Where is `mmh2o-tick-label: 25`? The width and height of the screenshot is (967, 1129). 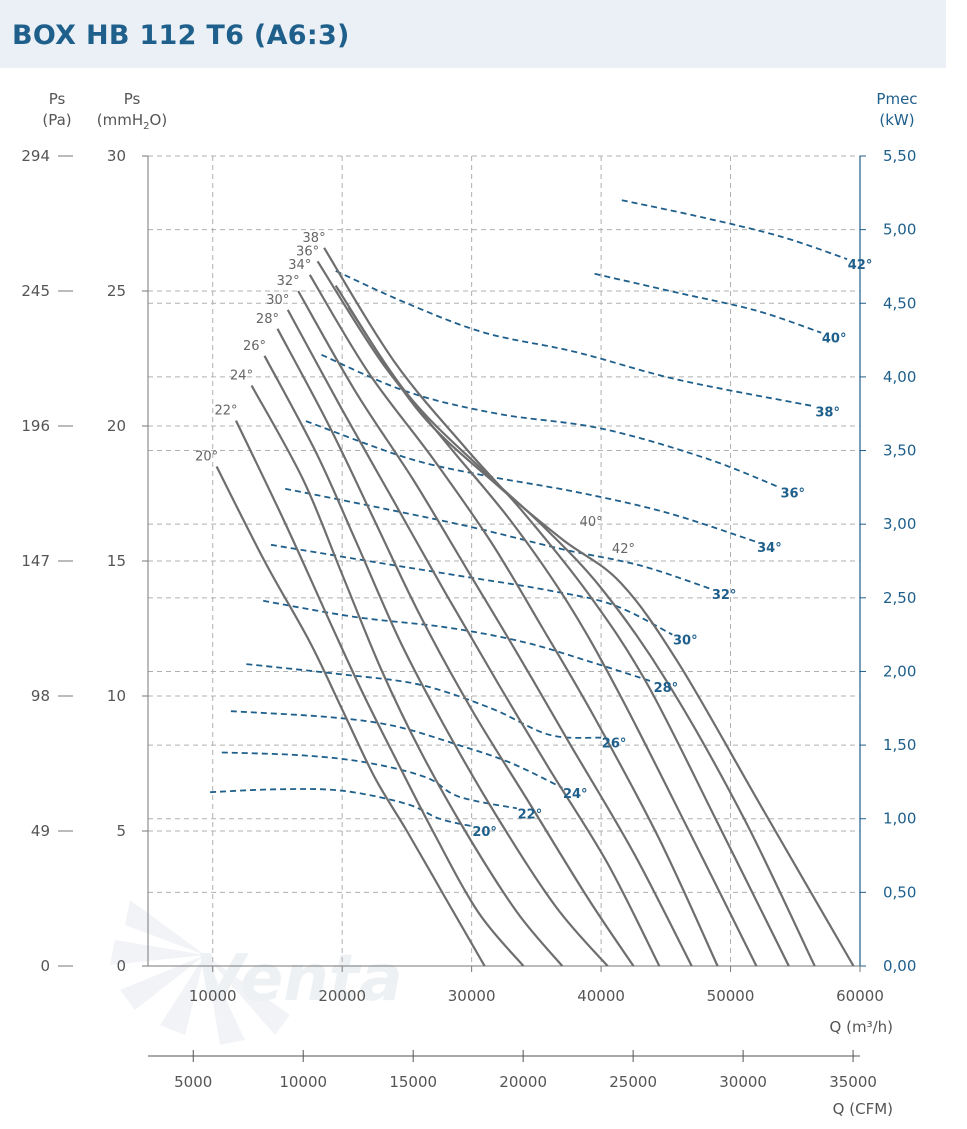
mmh2o-tick-label: 25 is located at coordinates (116, 291).